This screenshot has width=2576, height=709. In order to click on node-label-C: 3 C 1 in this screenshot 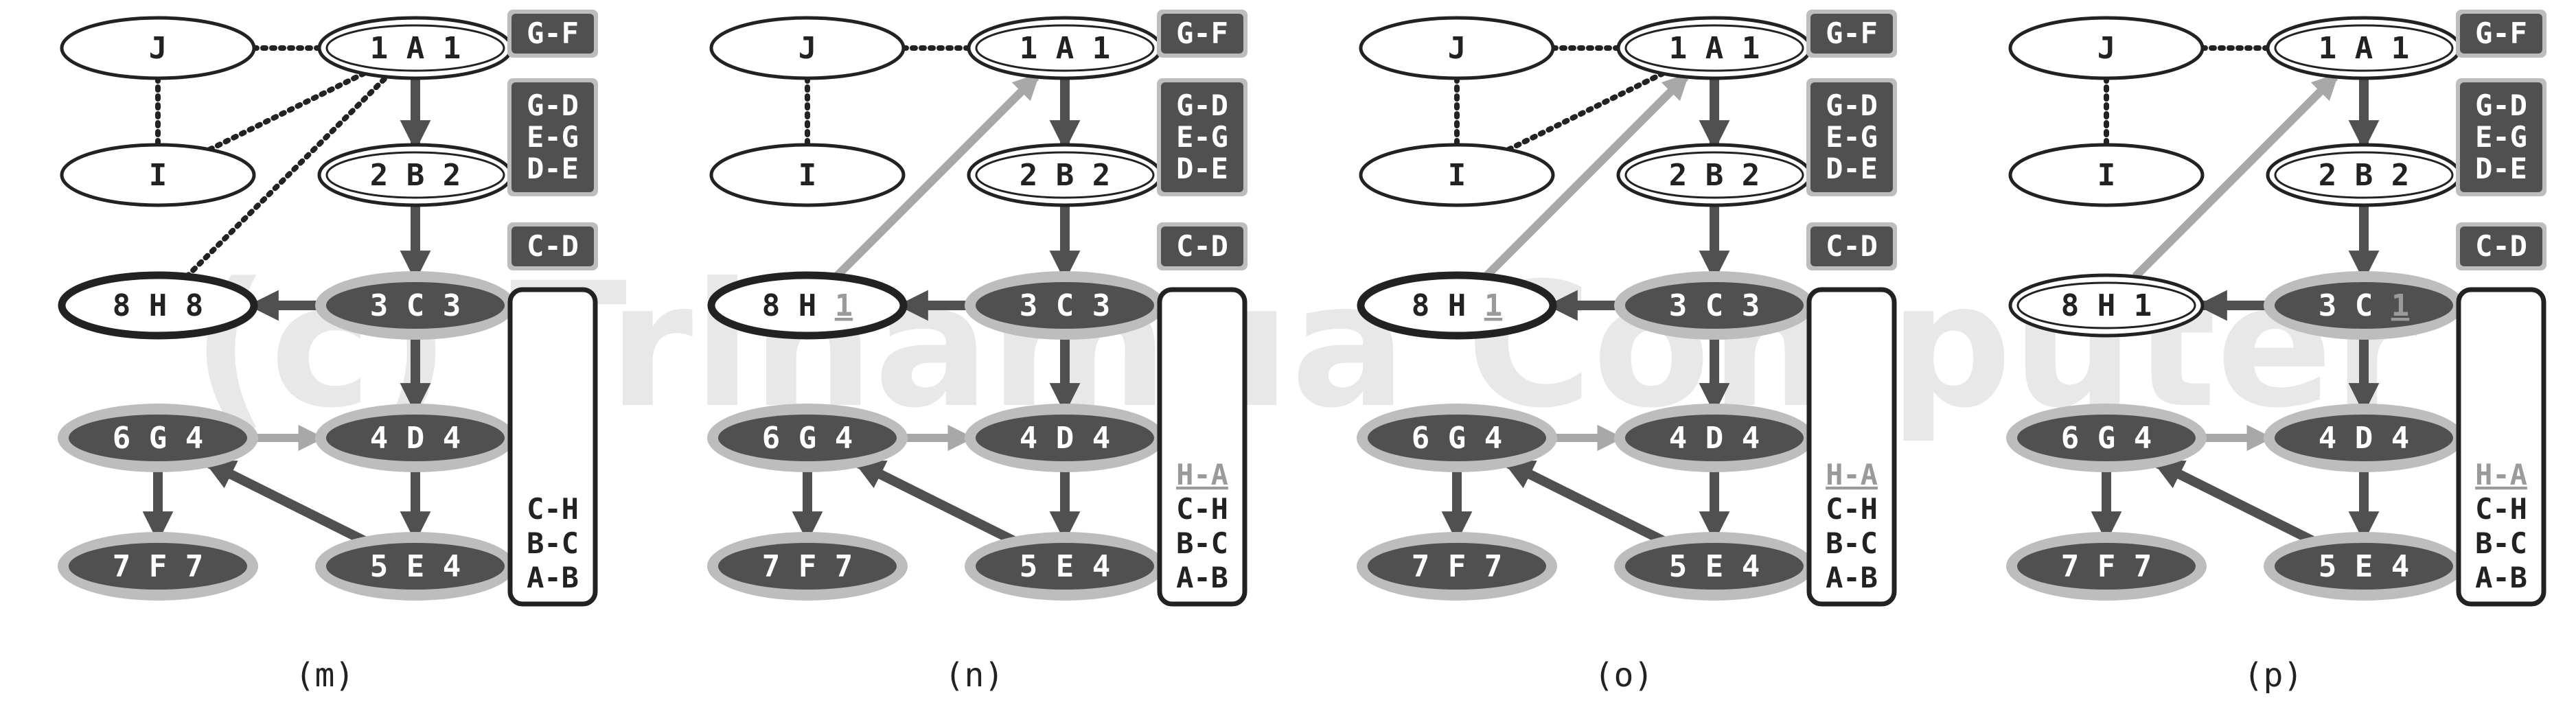, I will do `click(2364, 306)`.